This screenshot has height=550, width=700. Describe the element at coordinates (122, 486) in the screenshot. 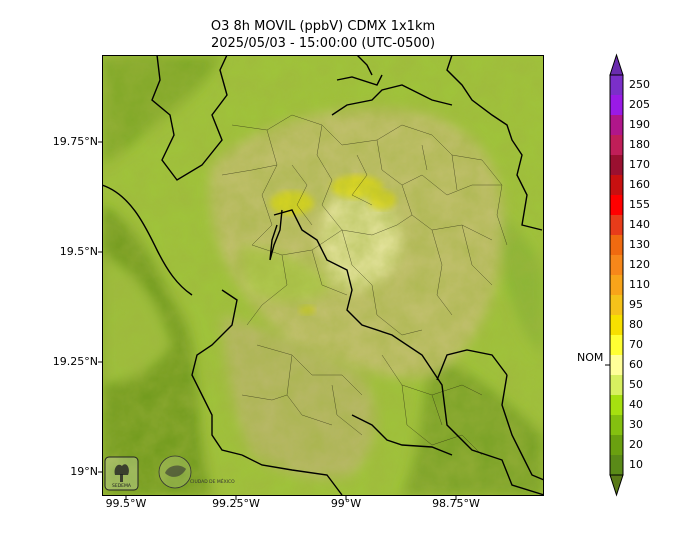

I see `sedema-logo-text: SEDEMA` at that location.